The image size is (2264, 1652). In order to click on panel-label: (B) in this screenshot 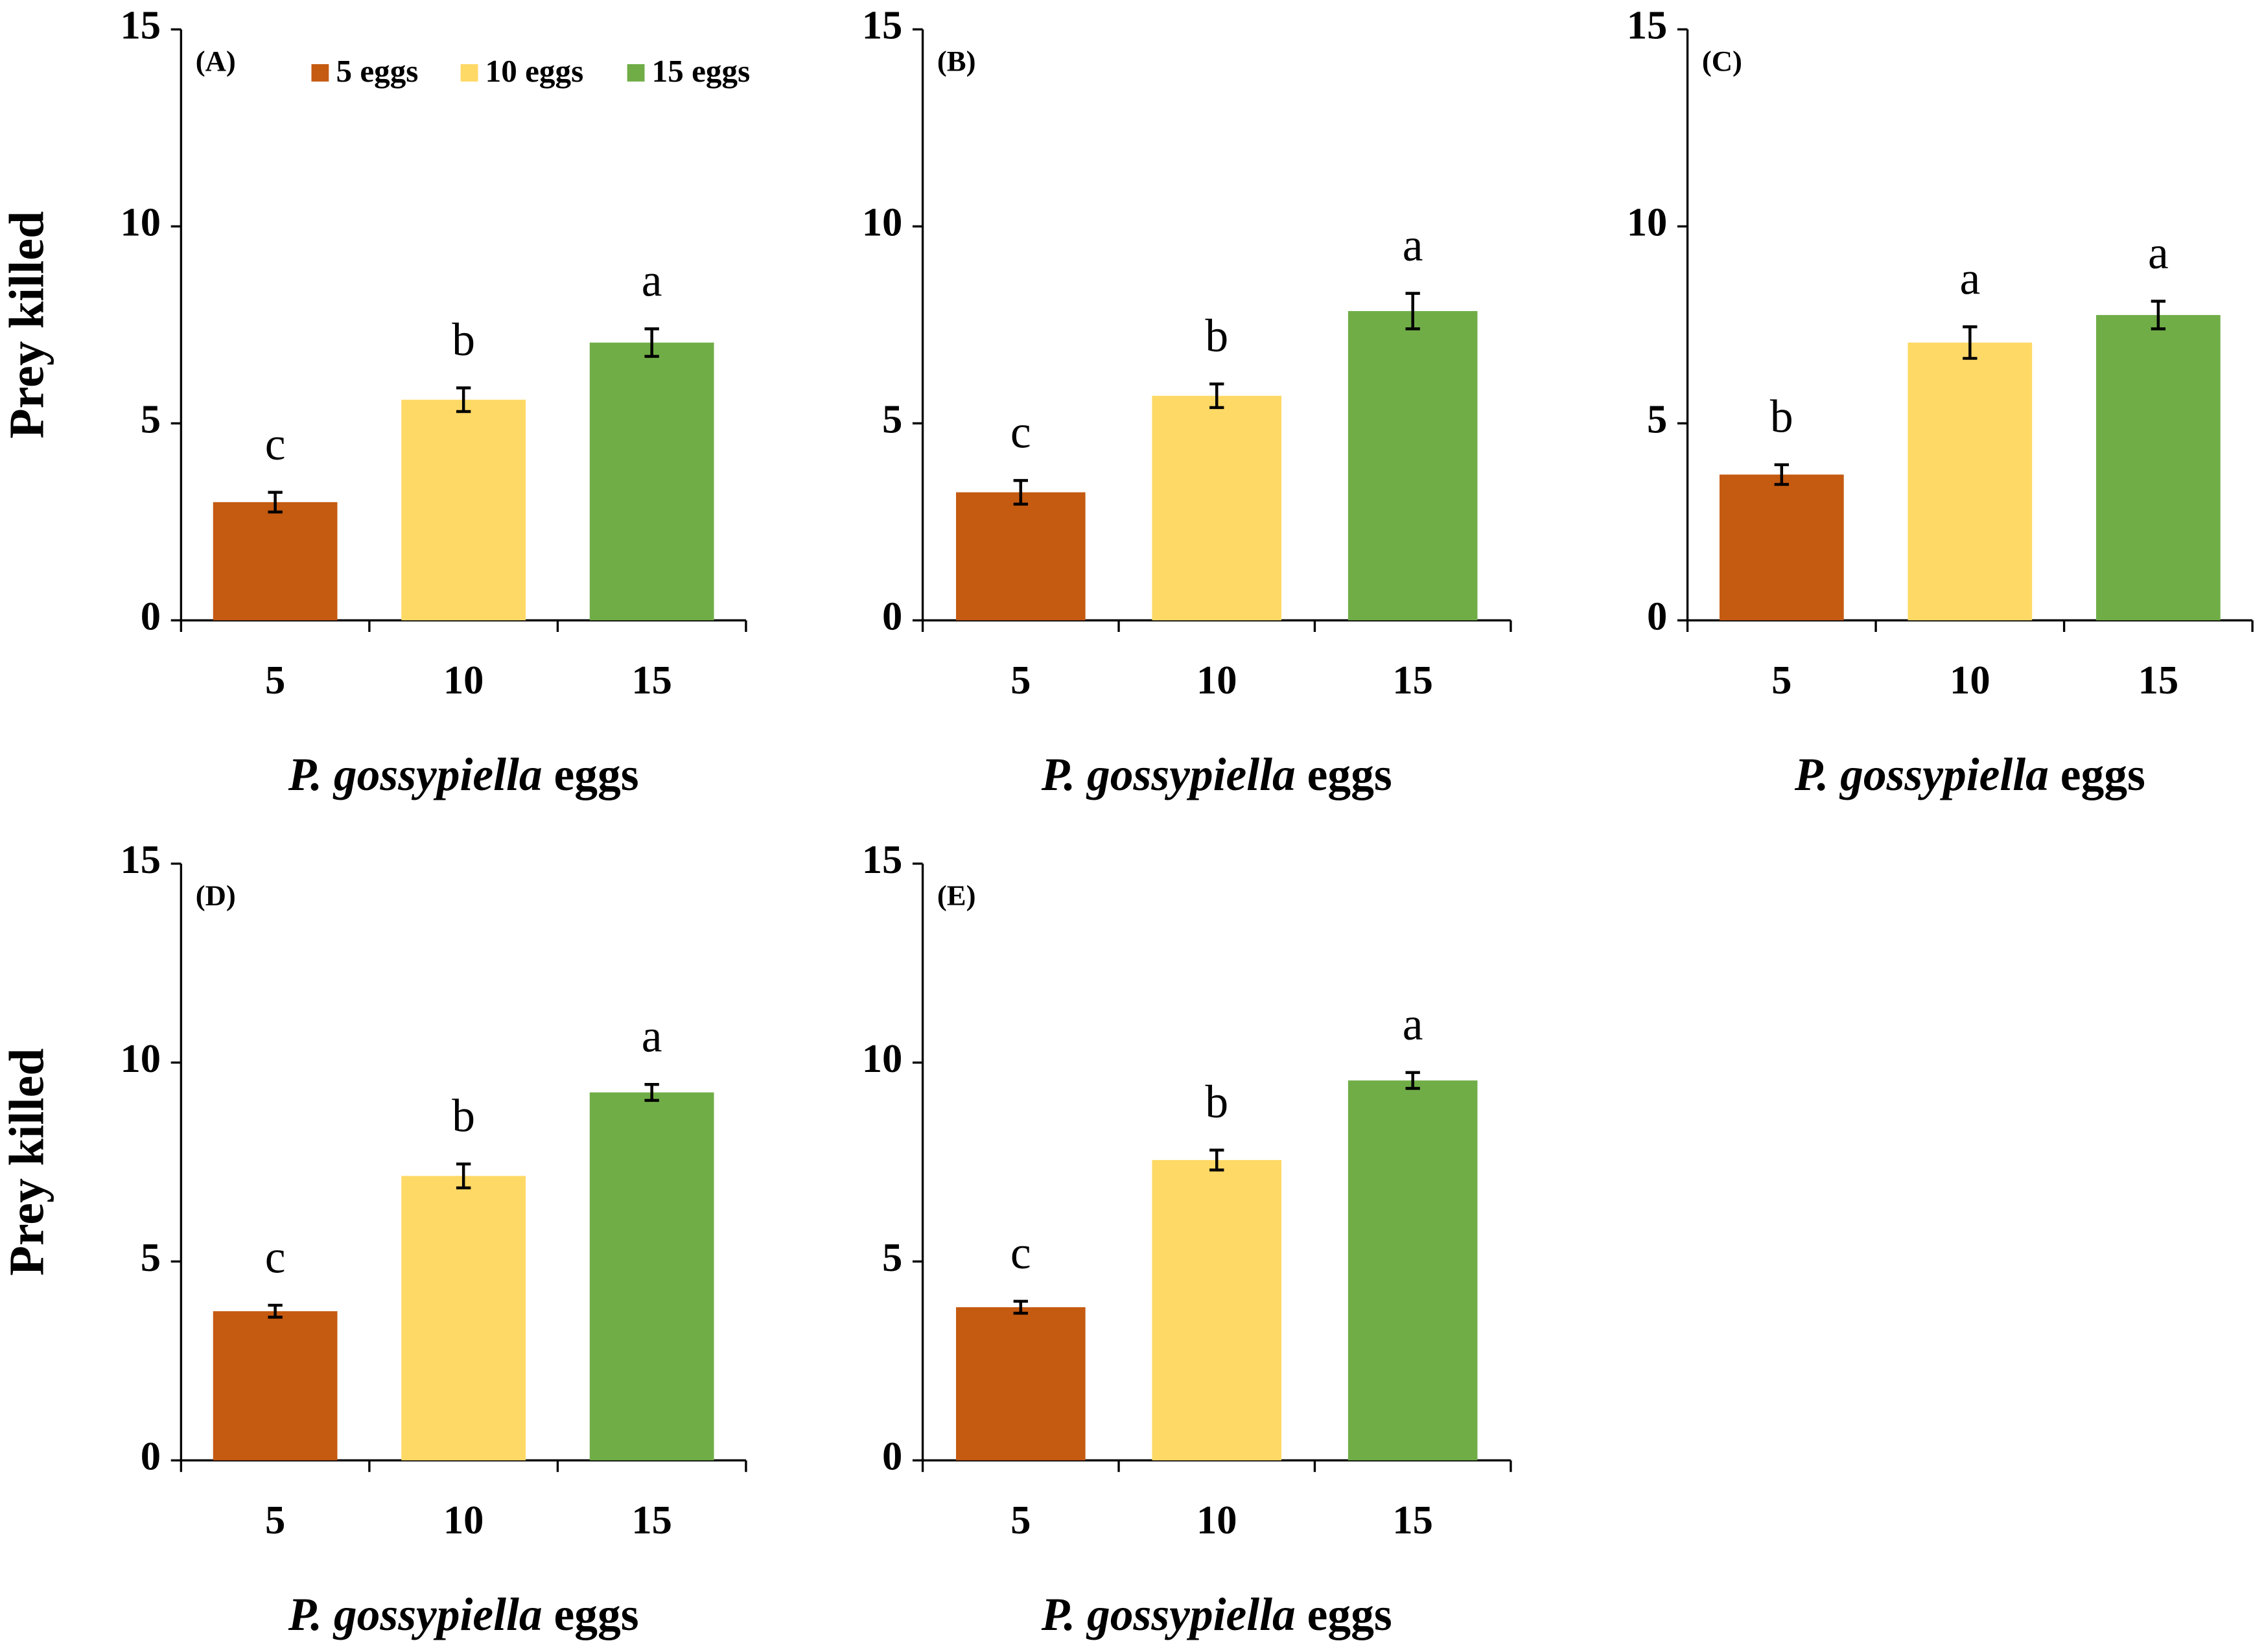, I will do `click(956, 61)`.